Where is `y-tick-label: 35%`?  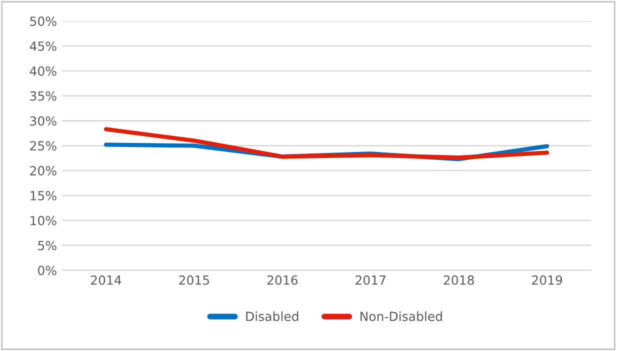
y-tick-label: 35% is located at coordinates (43, 96).